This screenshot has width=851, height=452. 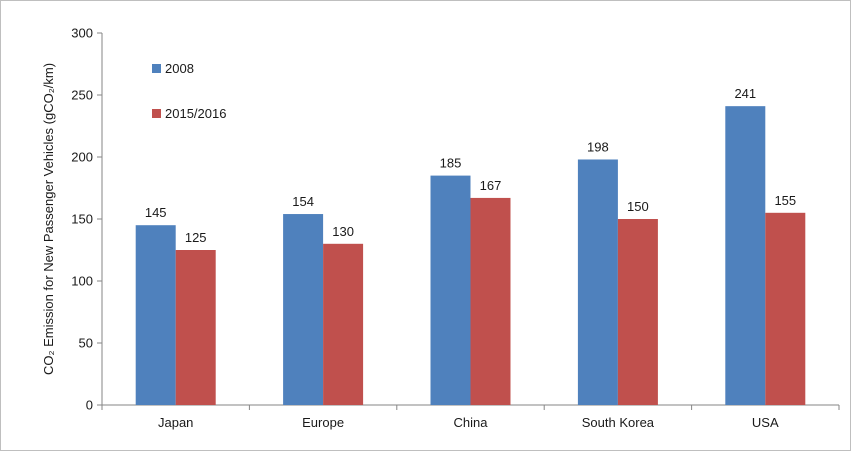 What do you see at coordinates (618, 422) in the screenshot?
I see `x-category-label: South Korea` at bounding box center [618, 422].